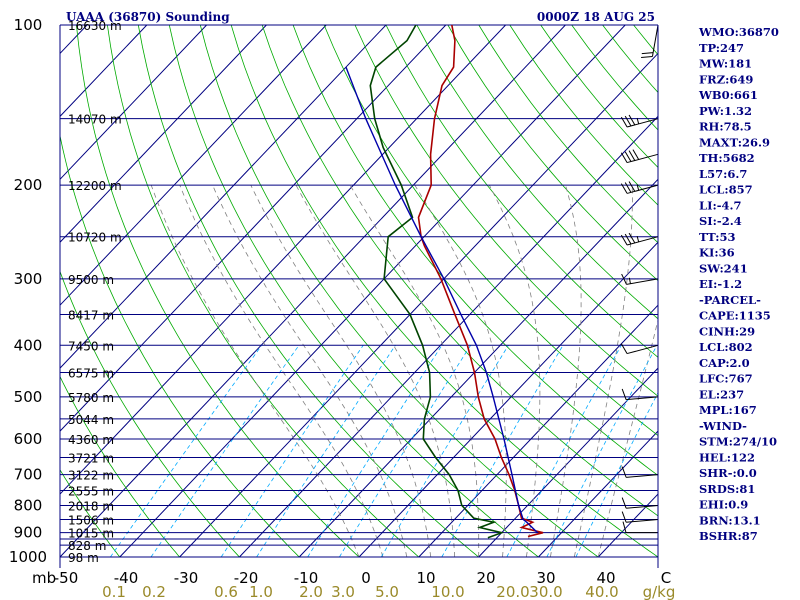 The width and height of the screenshot is (800, 600). What do you see at coordinates (28, 533) in the screenshot?
I see `pressure-label: 900` at bounding box center [28, 533].